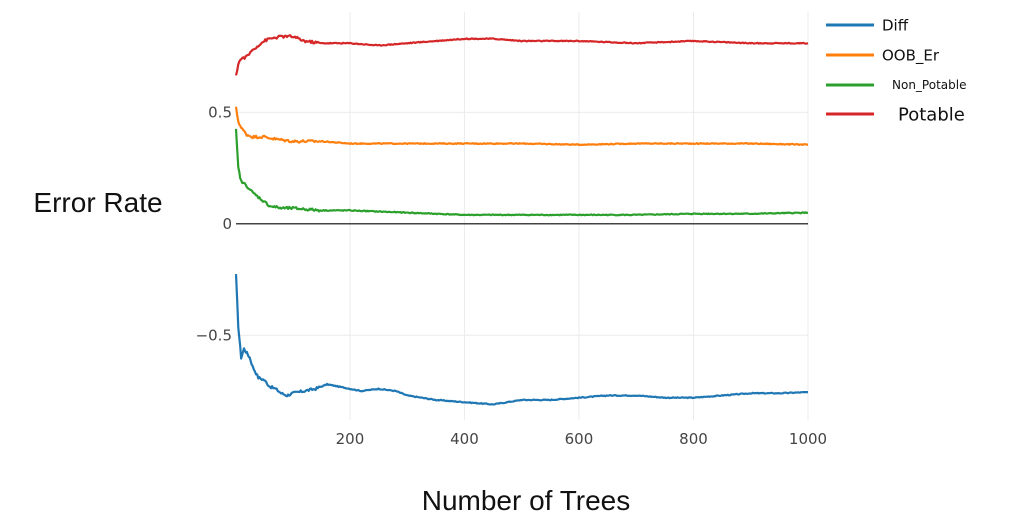  I want to click on x-tick-label: 600, so click(579, 439).